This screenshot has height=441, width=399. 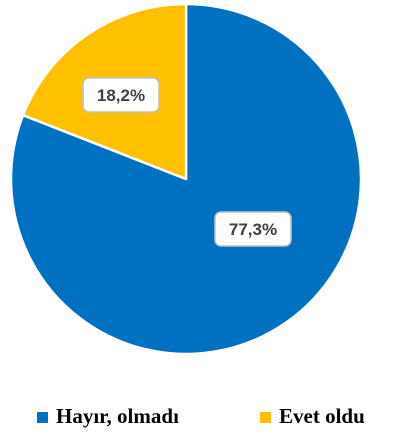 What do you see at coordinates (42, 417) in the screenshot?
I see `legend-swatch-hayir` at bounding box center [42, 417].